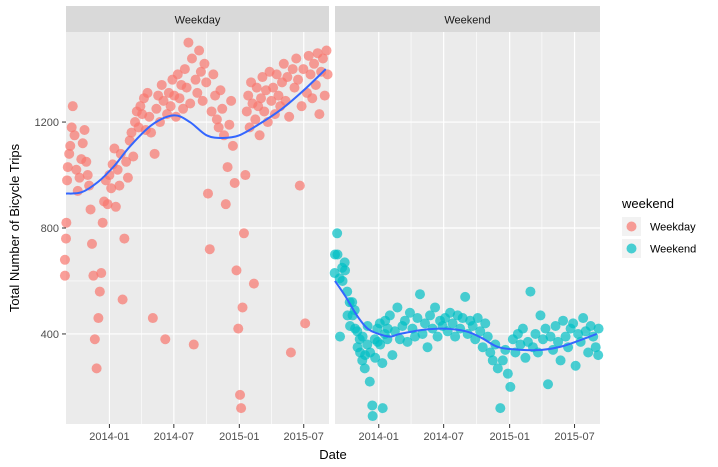 The height and width of the screenshot is (467, 718). Describe the element at coordinates (443, 437) in the screenshot. I see `x-tick-label: 2014-07` at that location.